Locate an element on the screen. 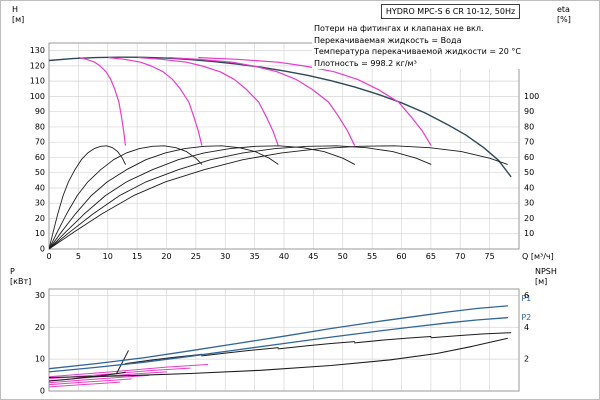 This screenshot has width=600, height=400. x-tick-label: 15 is located at coordinates (137, 256).